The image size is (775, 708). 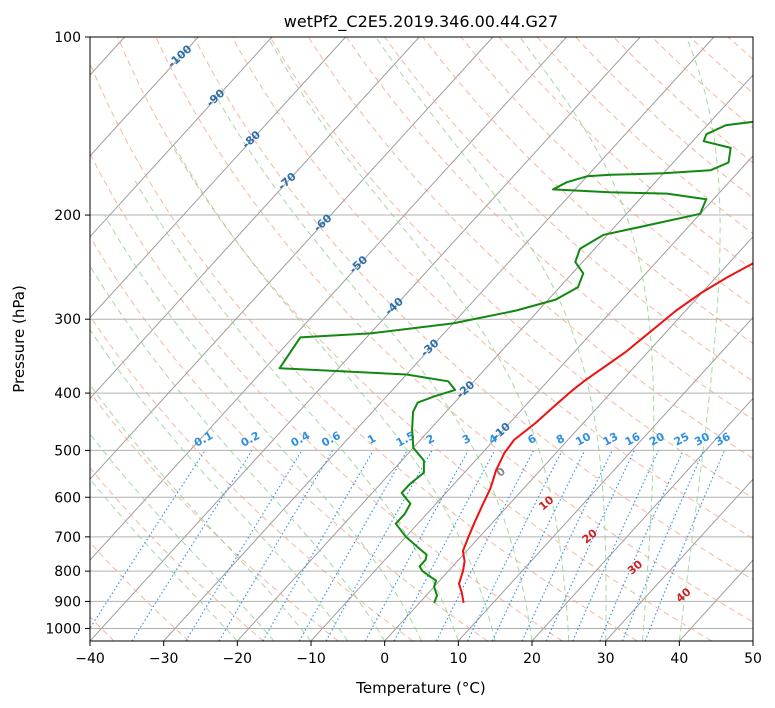 I want to click on mixing-ratio-label: 10, so click(x=583, y=439).